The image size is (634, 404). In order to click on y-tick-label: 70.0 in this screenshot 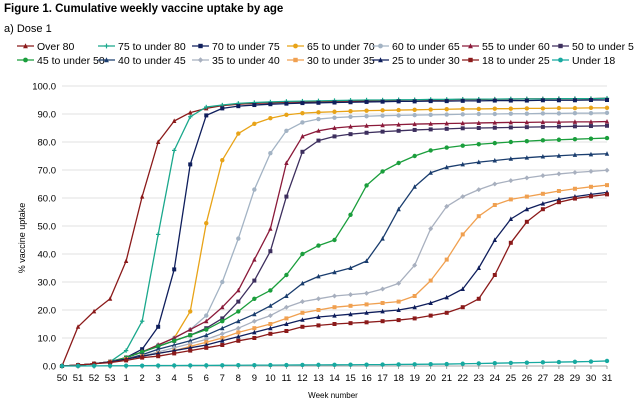, I will do `click(47, 171)`.